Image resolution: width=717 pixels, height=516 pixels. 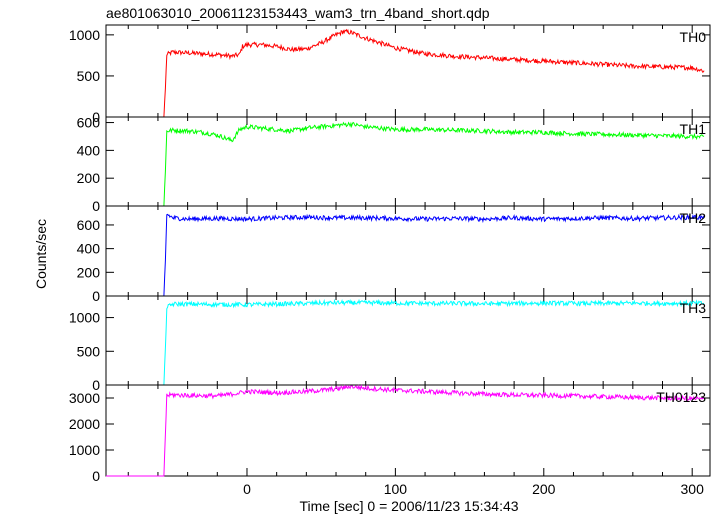 I want to click on x-tick-label: 200, so click(x=544, y=489).